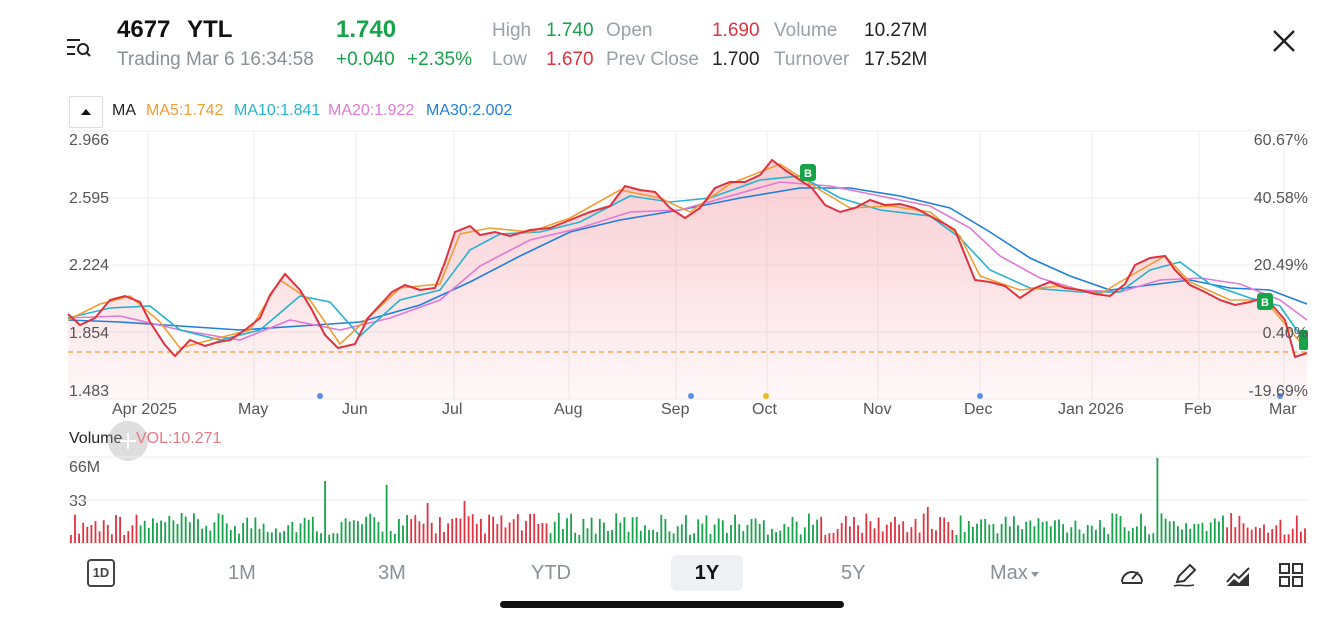 This screenshot has height=621, width=1344. I want to click on tab-5y: 5Y, so click(853, 573).